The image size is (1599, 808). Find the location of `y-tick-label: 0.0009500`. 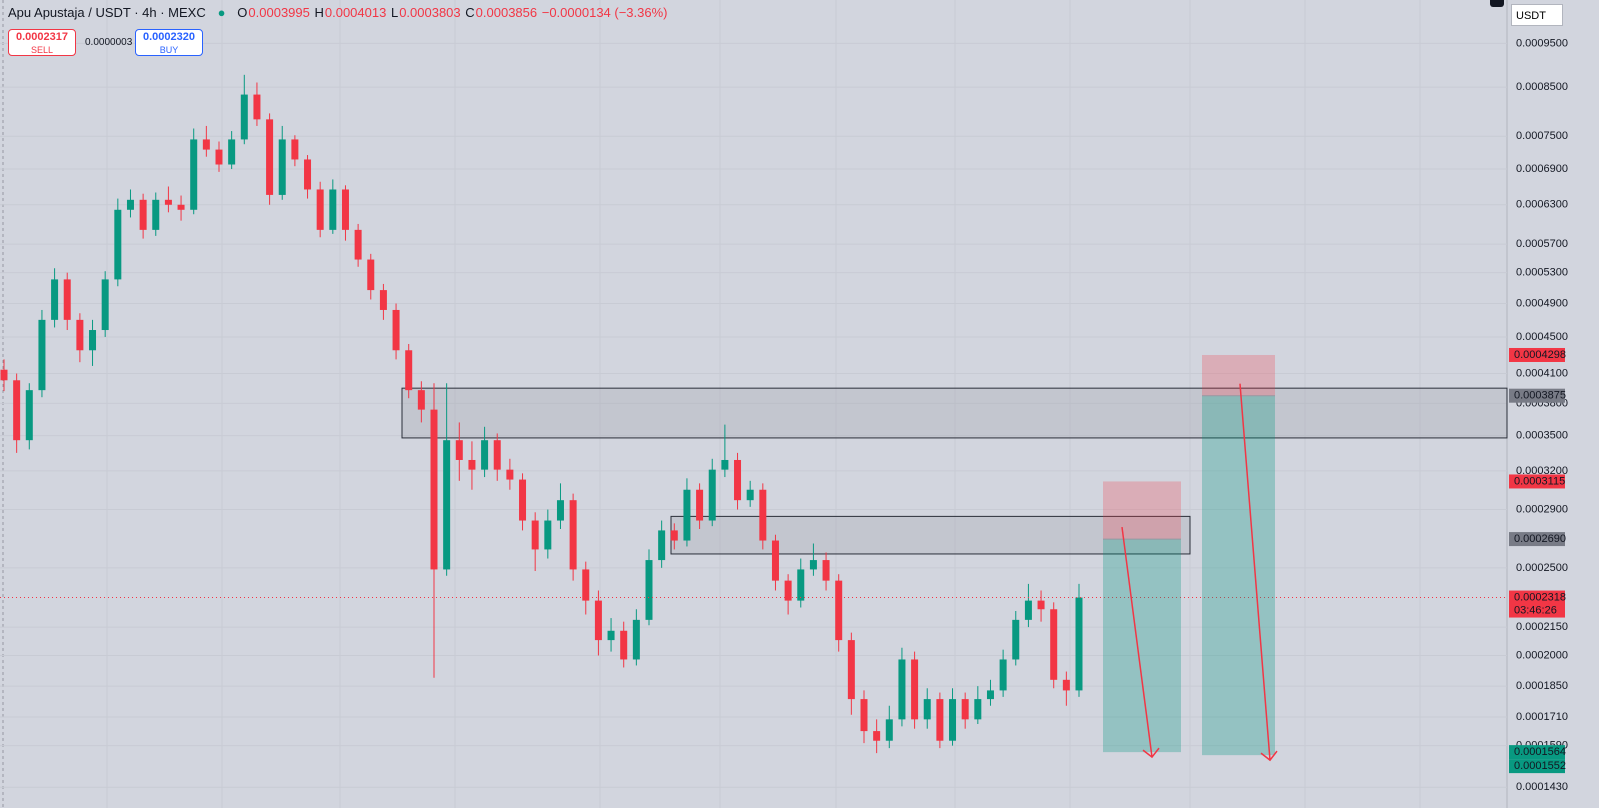

y-tick-label: 0.0009500 is located at coordinates (1542, 43).